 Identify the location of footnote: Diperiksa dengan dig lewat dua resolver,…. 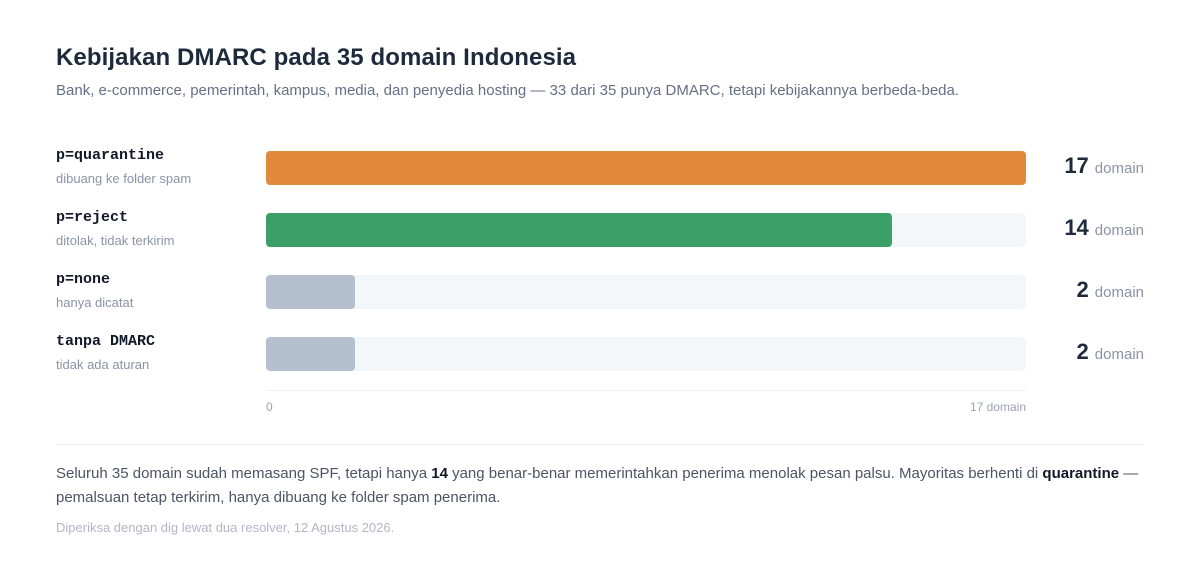
(225, 527).